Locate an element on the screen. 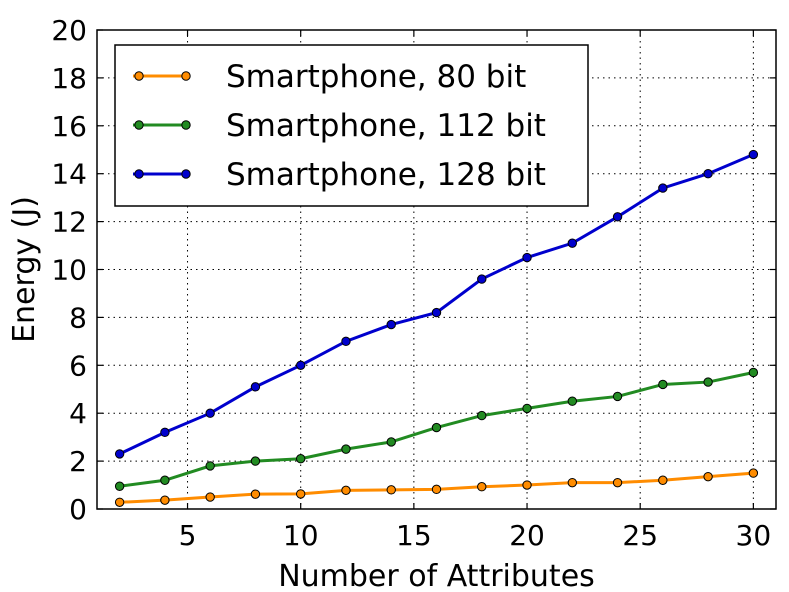  y-tick-label: 4 is located at coordinates (78, 413).